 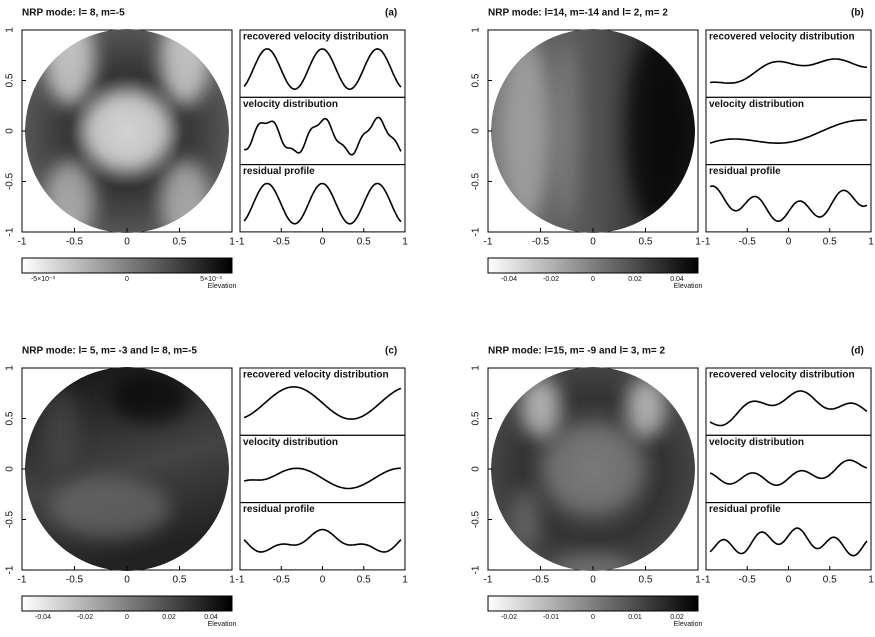 I want to click on colorbar-tick-label: 0.01, so click(x=635, y=617).